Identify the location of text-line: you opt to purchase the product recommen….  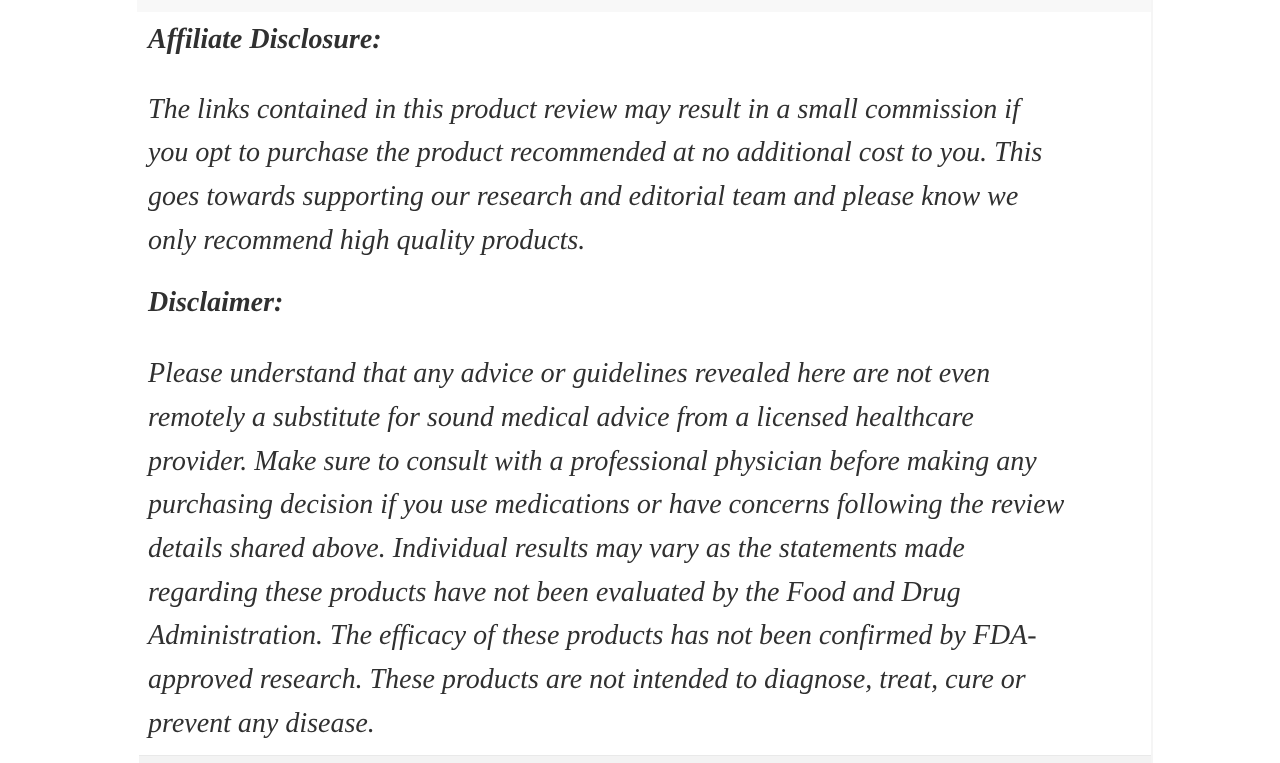
(595, 153).